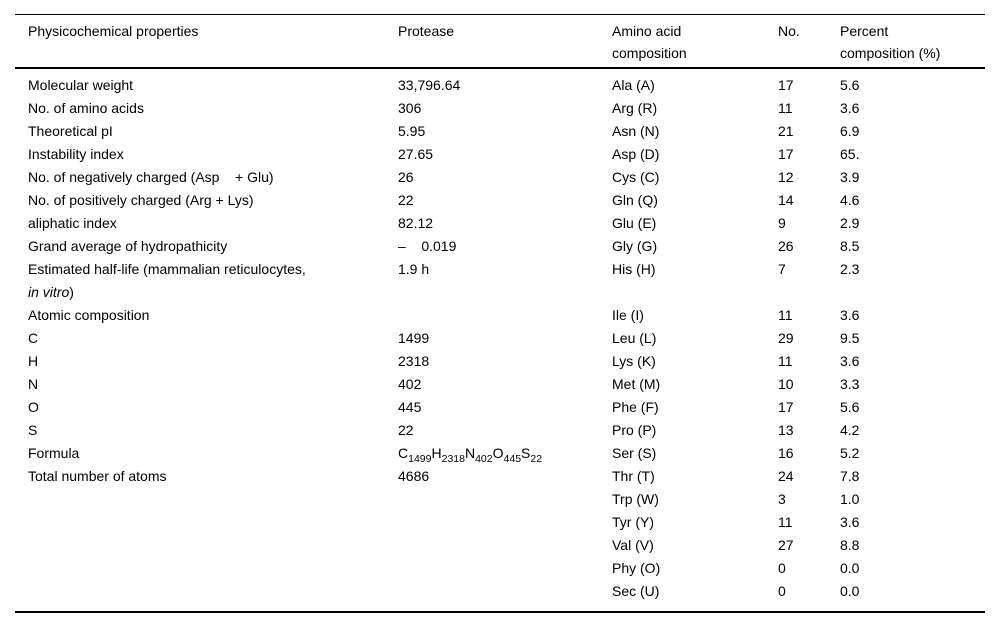 The width and height of the screenshot is (1000, 618). Describe the element at coordinates (636, 131) in the screenshot. I see `cell-amino-acid: Asn (N)` at that location.